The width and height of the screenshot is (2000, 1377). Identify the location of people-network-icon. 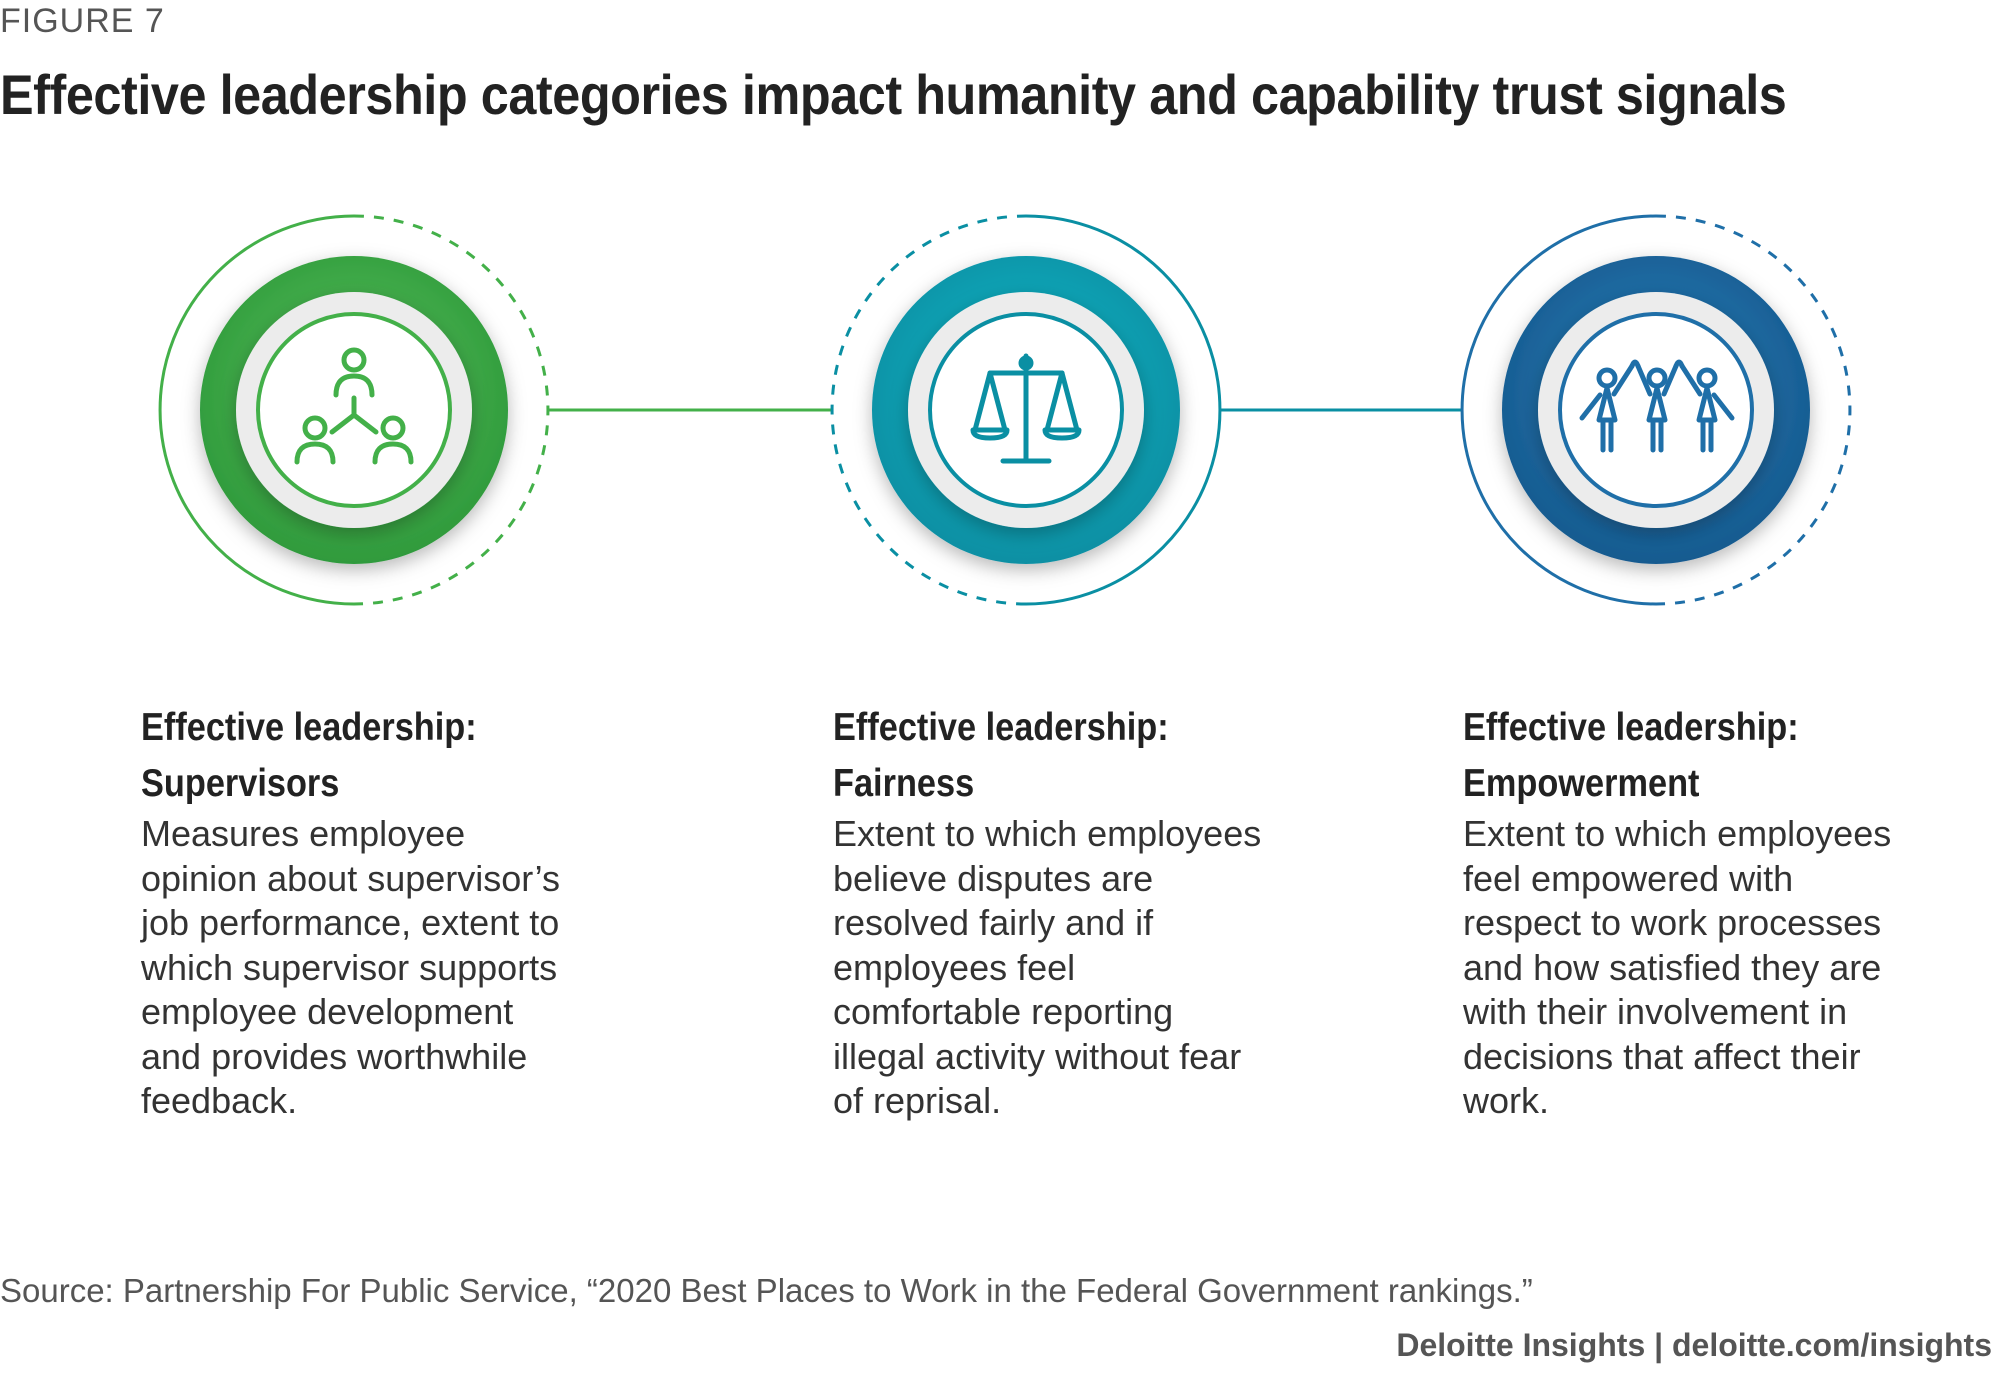
(354, 406).